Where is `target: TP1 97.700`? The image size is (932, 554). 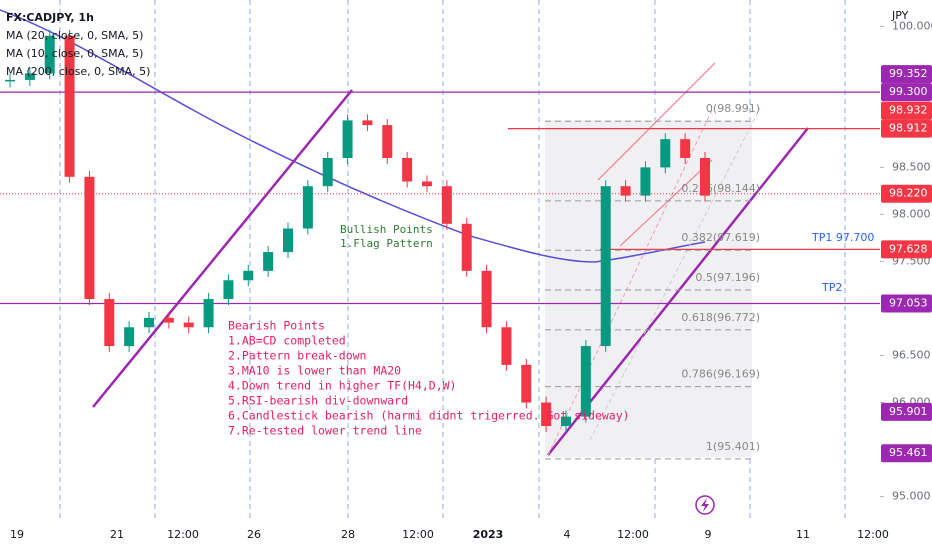 target: TP1 97.700 is located at coordinates (842, 237).